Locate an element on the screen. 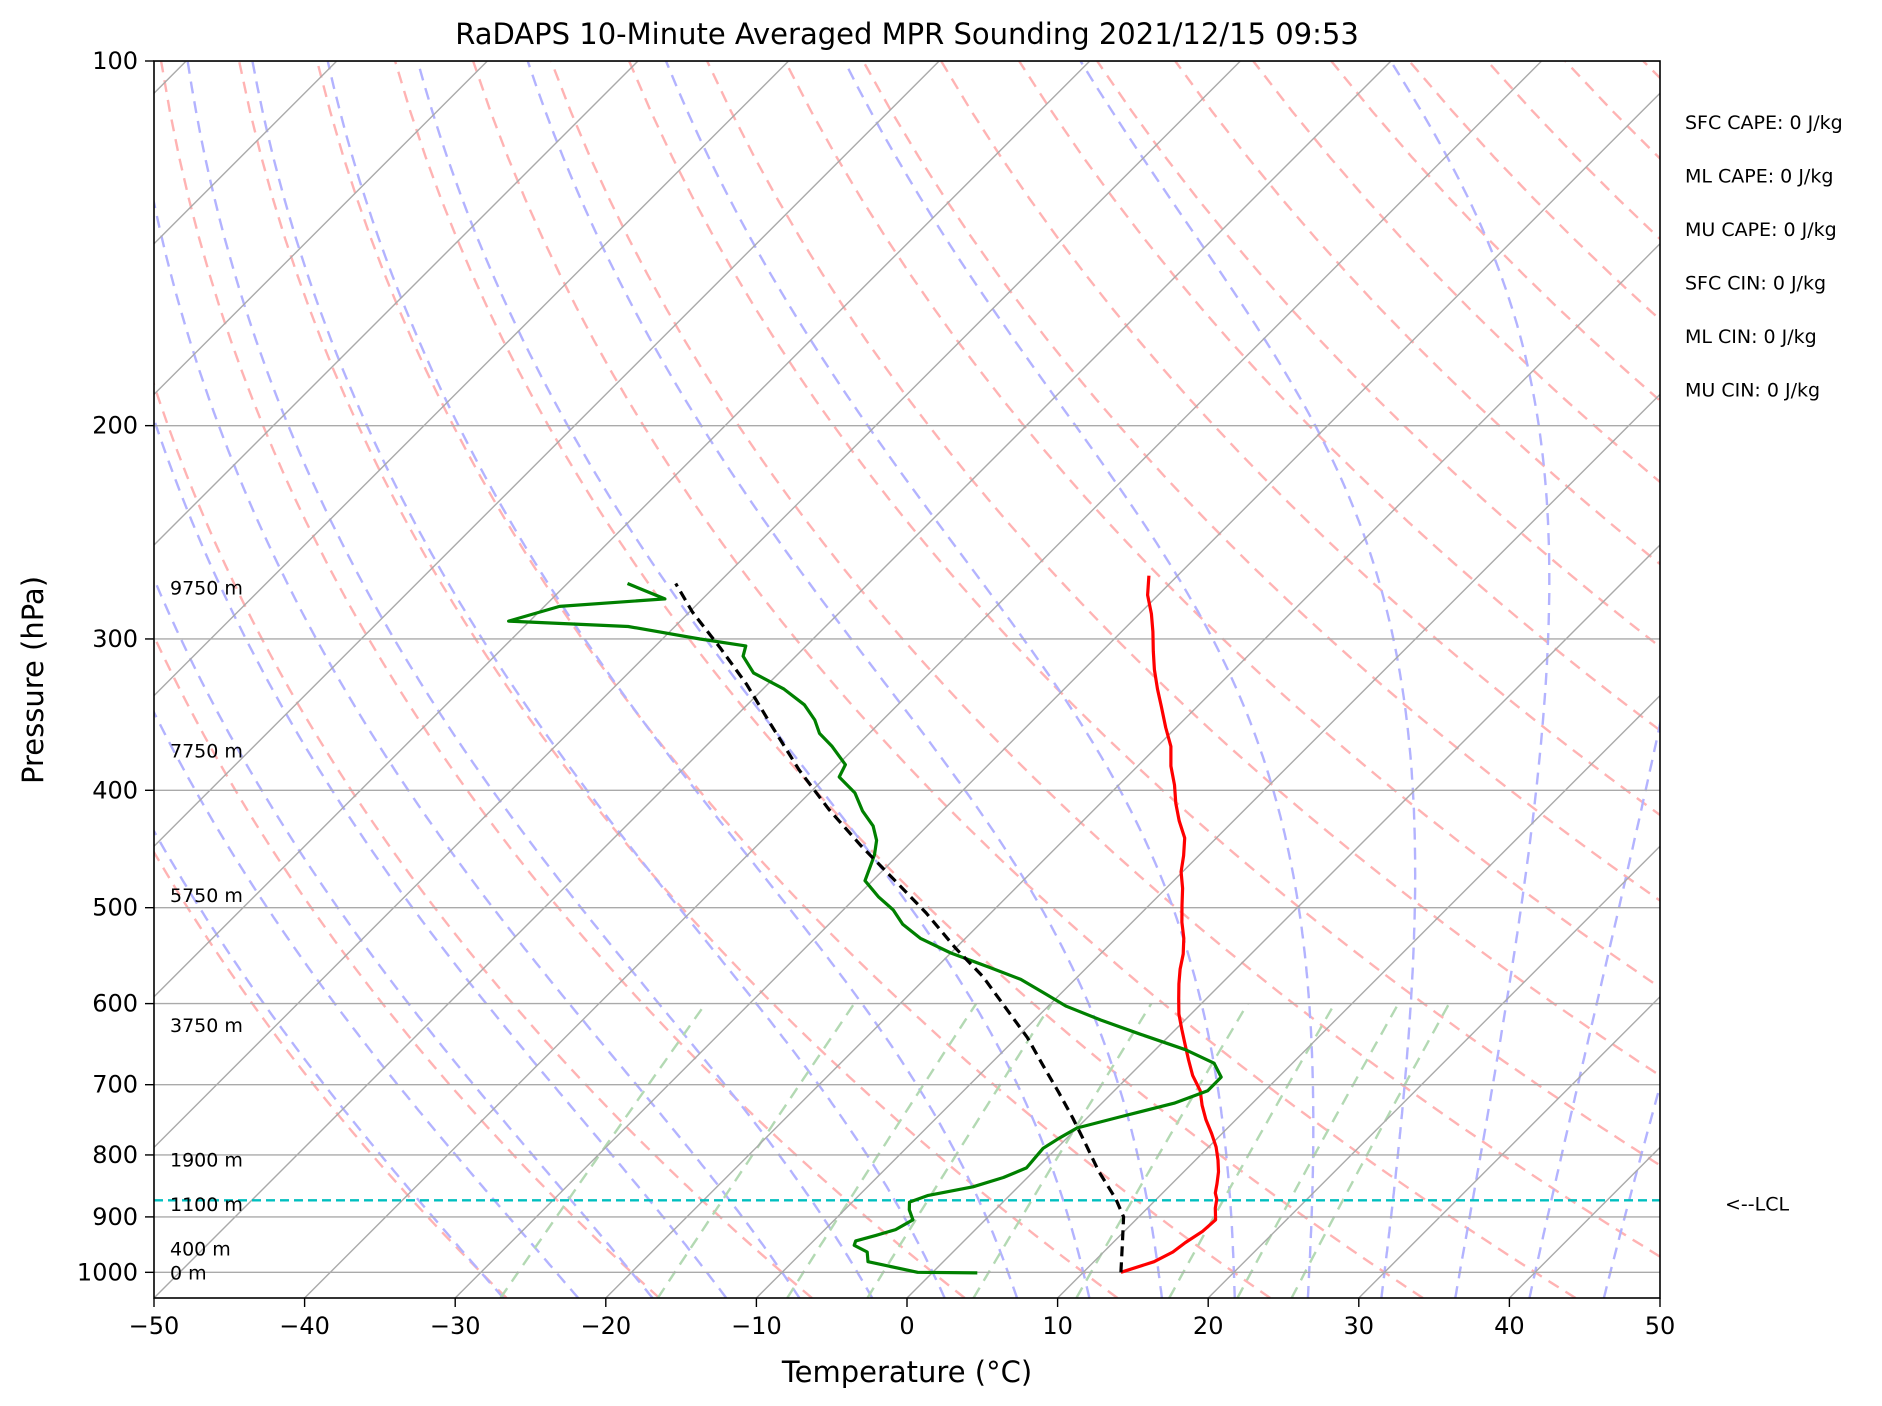 Image resolution: width=1882 pixels, height=1406 pixels. stability-index-text: MU CAPE: 0 J/kg is located at coordinates (1761, 230).